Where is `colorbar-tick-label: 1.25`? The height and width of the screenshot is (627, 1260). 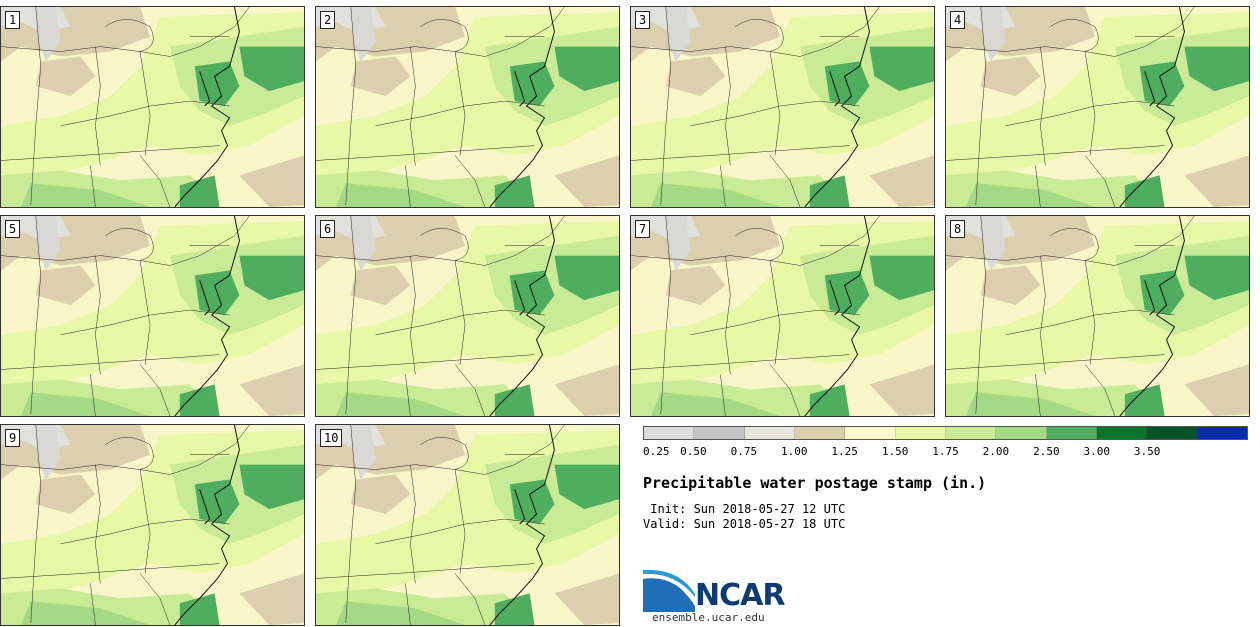 colorbar-tick-label: 1.25 is located at coordinates (844, 451).